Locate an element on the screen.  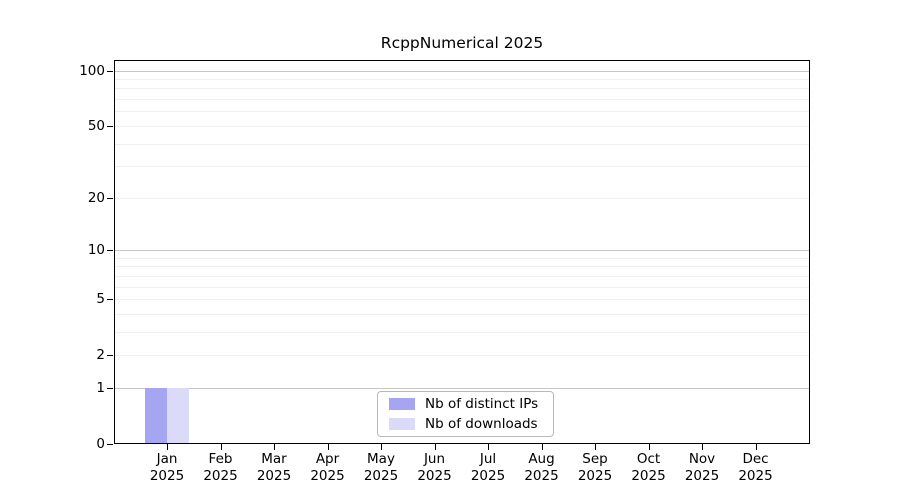
legend-label-downloads: Nb of downloads is located at coordinates (481, 424).